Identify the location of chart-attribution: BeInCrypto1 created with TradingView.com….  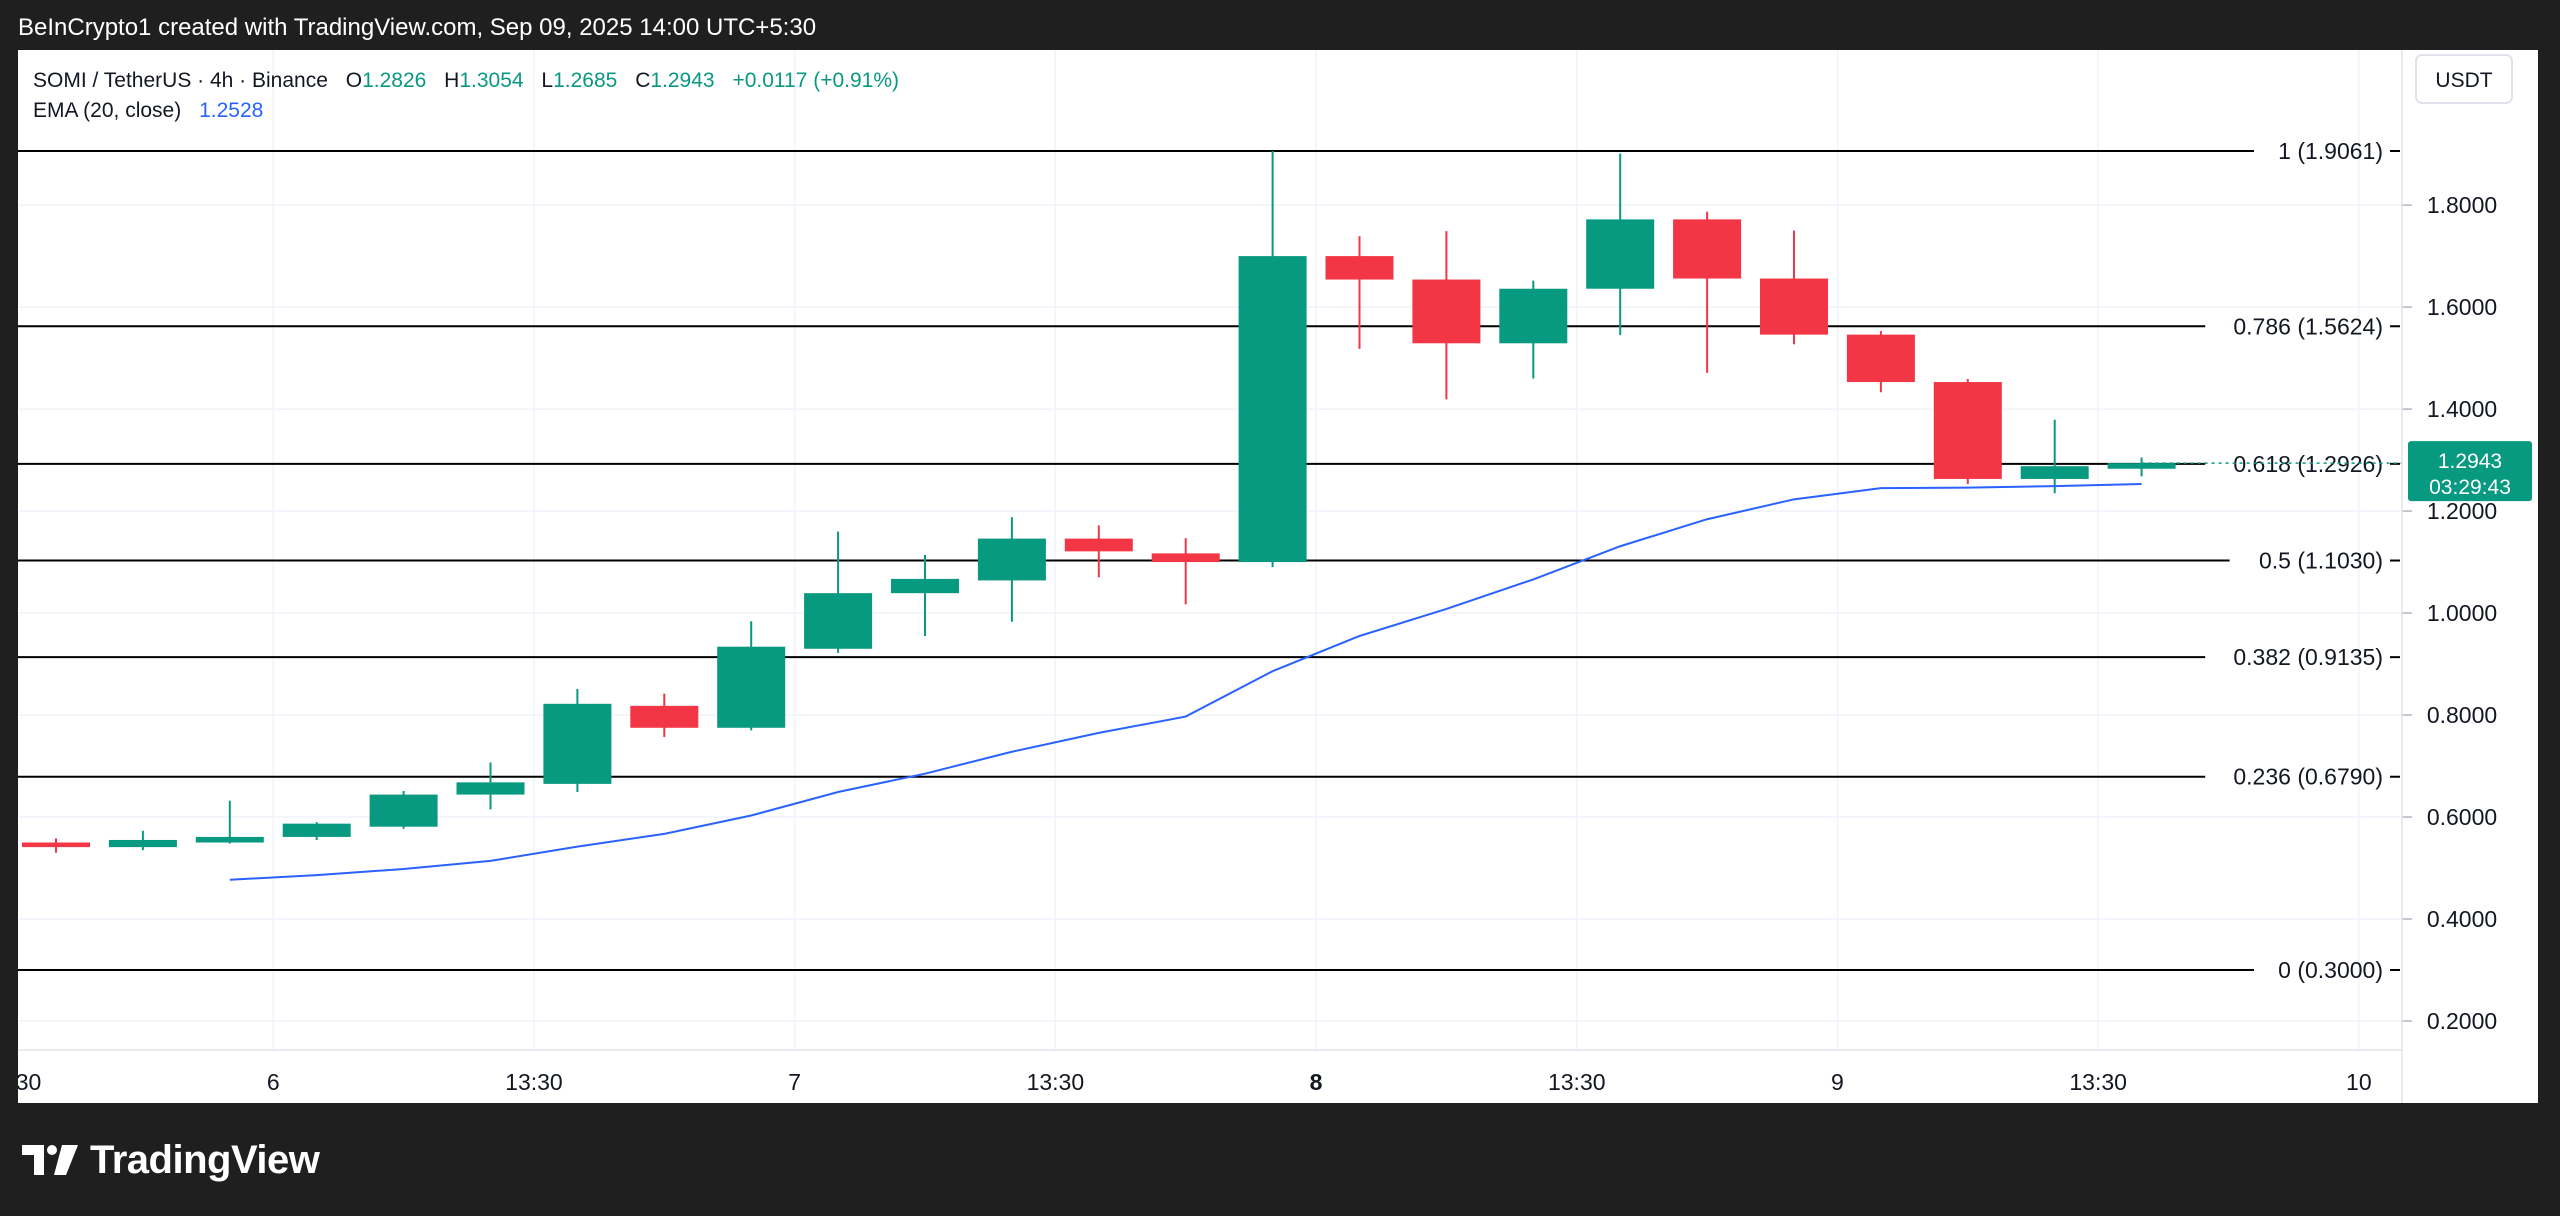
(417, 27).